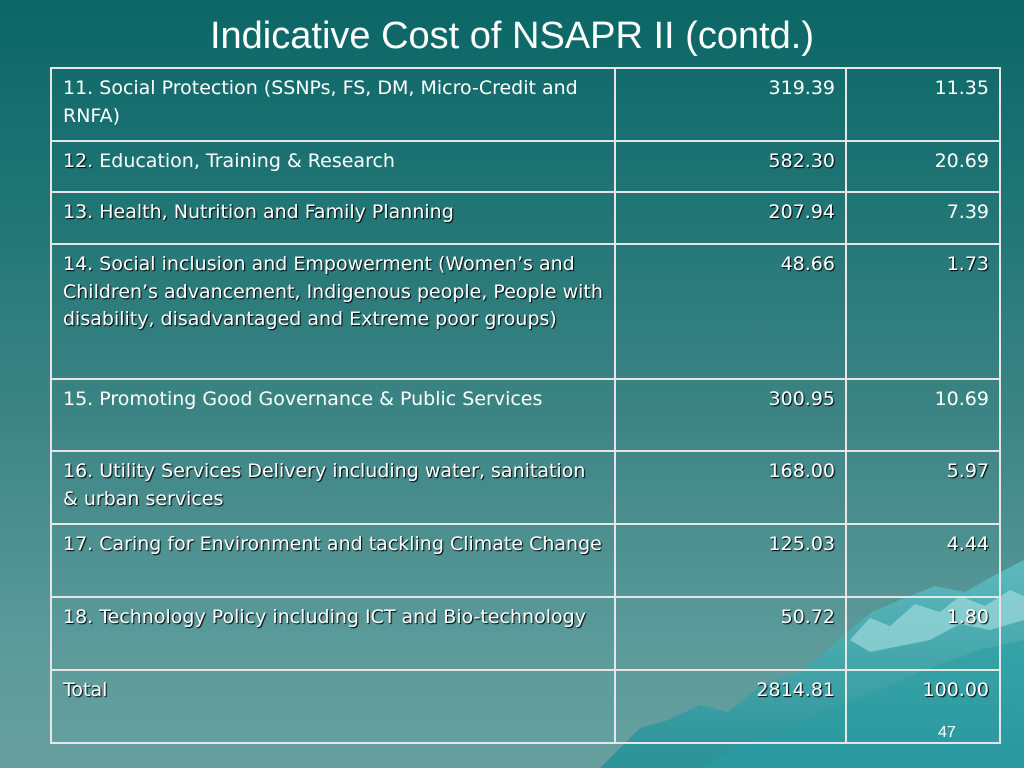 The height and width of the screenshot is (768, 1024). What do you see at coordinates (730, 311) in the screenshot?
I see `row-amount: 48.66` at bounding box center [730, 311].